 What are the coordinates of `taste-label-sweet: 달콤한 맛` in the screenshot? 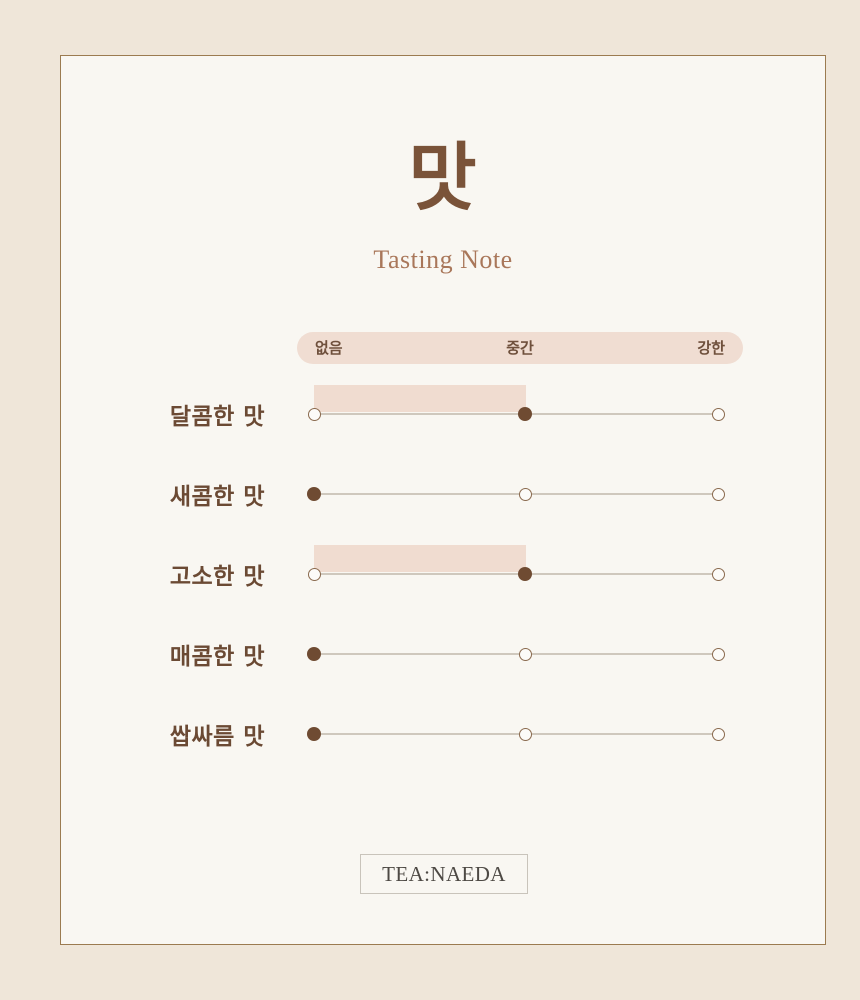 It's located at (217, 417).